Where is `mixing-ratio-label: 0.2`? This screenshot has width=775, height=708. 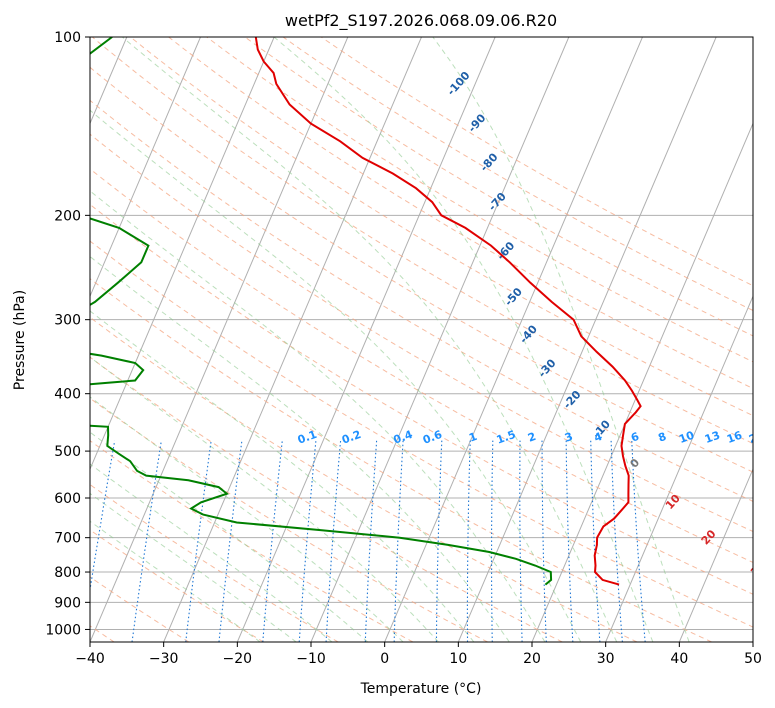
mixing-ratio-label: 0.2 is located at coordinates (351, 437).